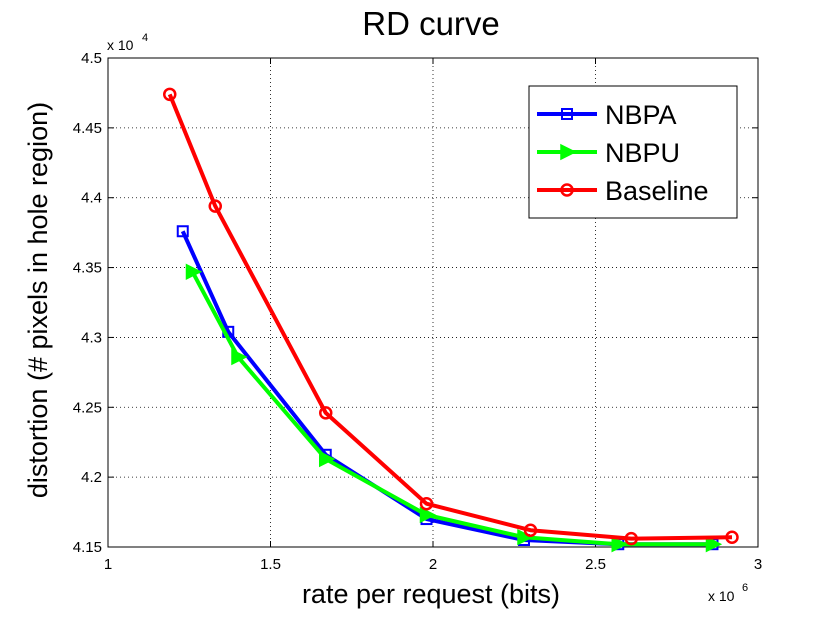 This screenshot has width=830, height=621. What do you see at coordinates (568, 152) in the screenshot?
I see `legend-marker-nbpu` at bounding box center [568, 152].